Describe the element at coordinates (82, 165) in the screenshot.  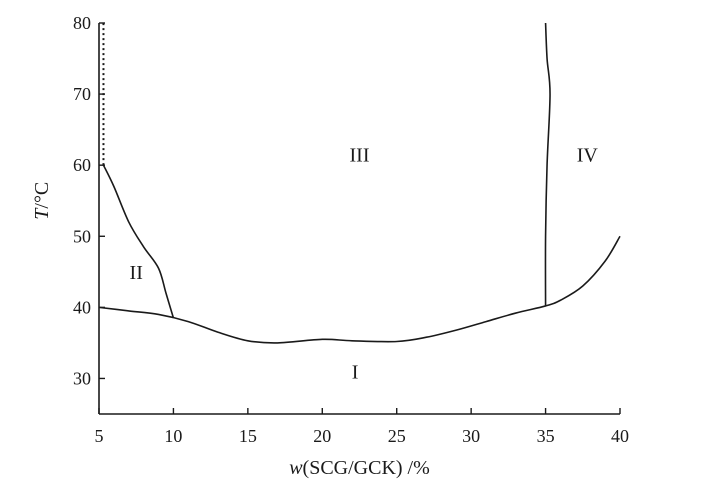
I see `y-tick-label: 60` at that location.